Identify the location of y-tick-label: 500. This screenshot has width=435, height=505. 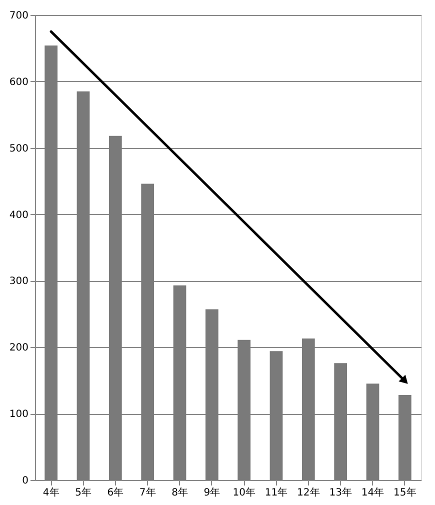
(18, 148).